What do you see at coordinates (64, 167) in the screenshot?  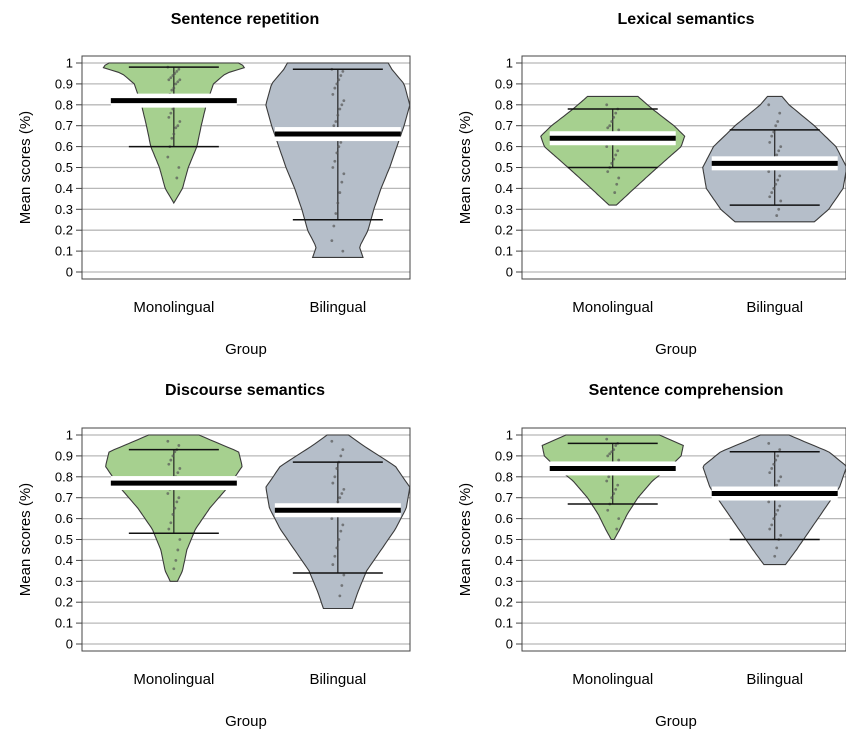 I see `y-tick-label: 0.5` at bounding box center [64, 167].